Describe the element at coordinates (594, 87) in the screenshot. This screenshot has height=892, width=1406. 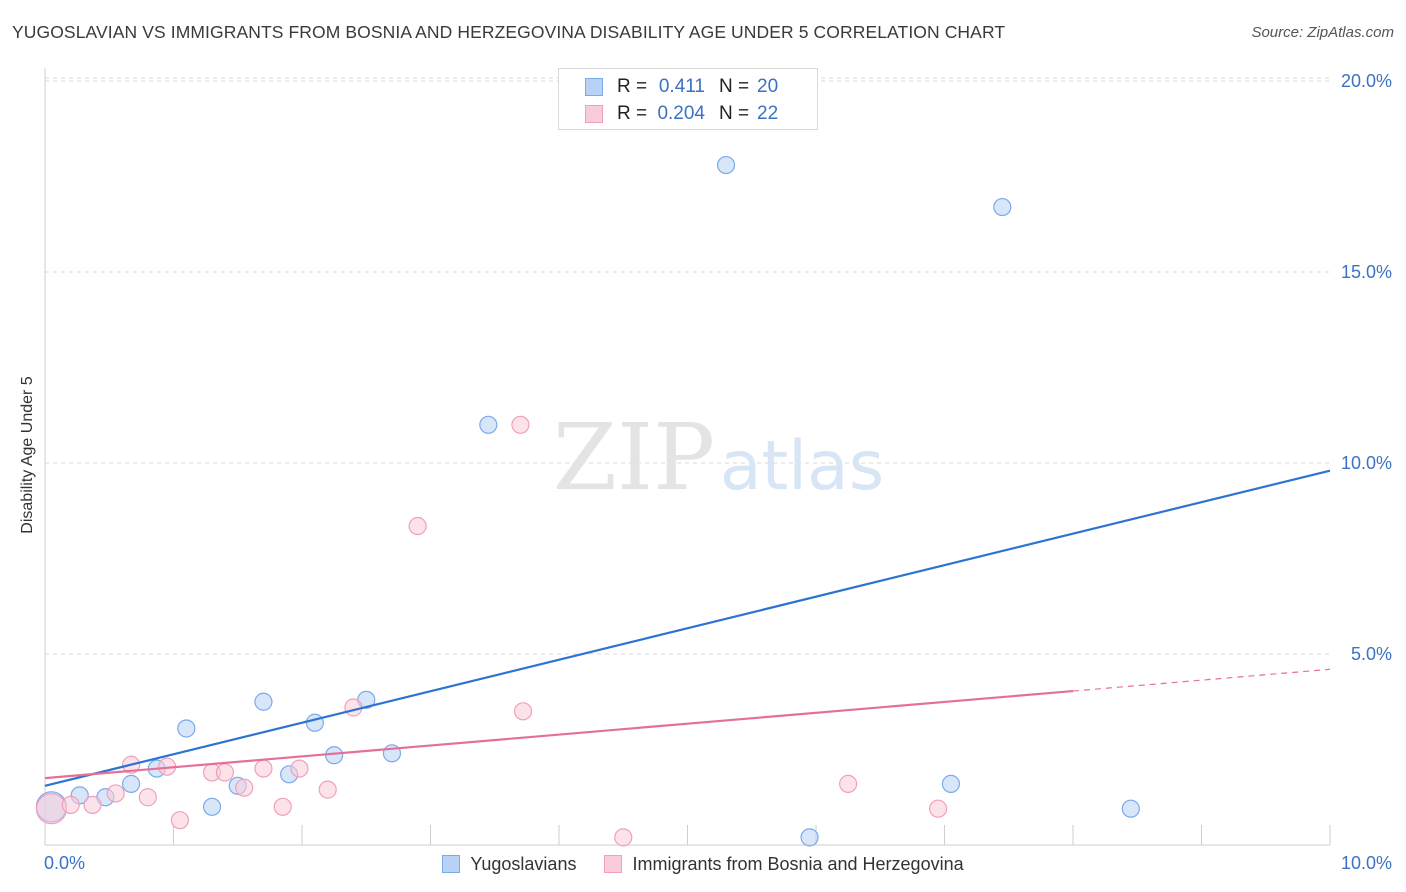
I see `legend-swatch-blue` at that location.